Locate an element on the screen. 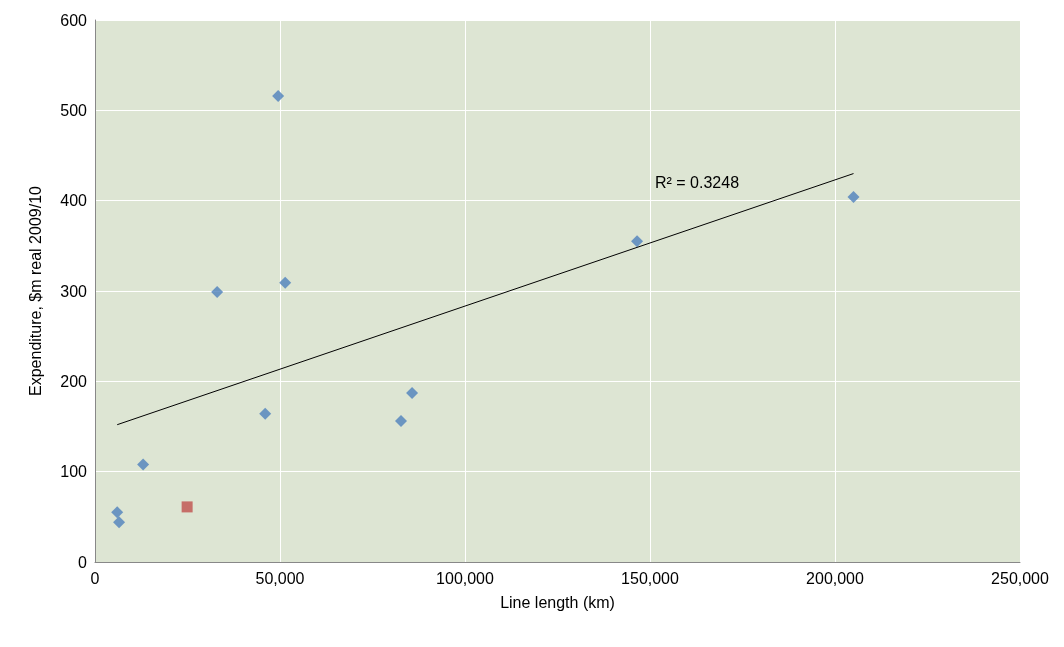 The height and width of the screenshot is (647, 1064). x-tick-label: 100,000 is located at coordinates (465, 578).